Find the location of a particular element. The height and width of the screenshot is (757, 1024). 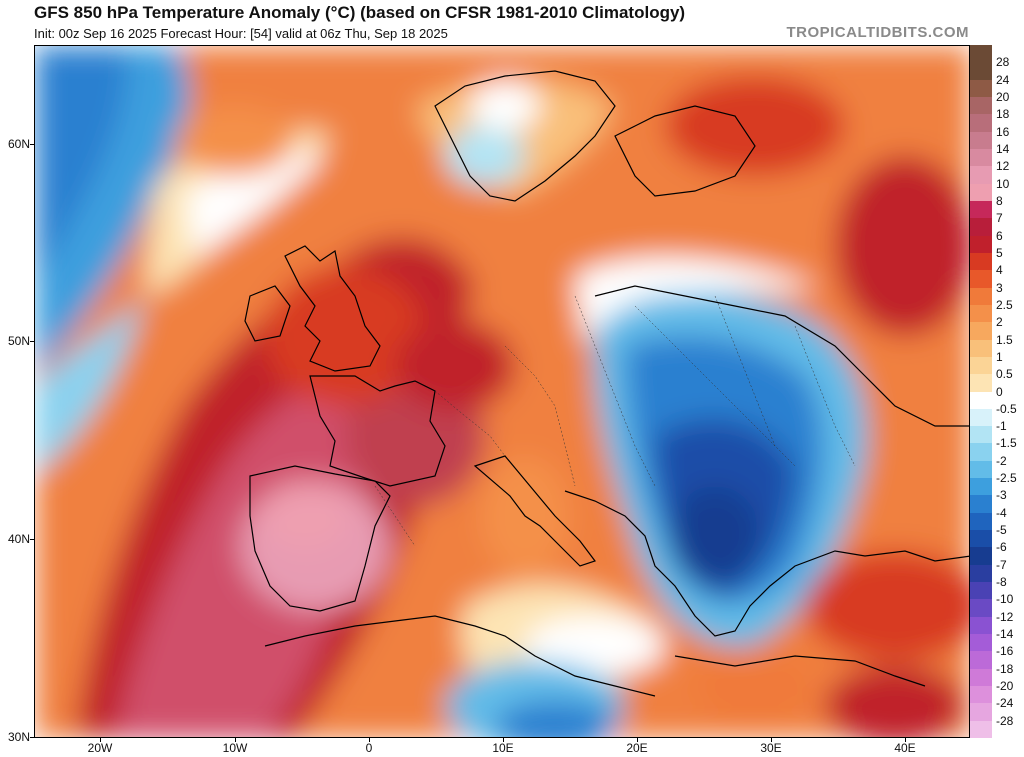

lon-label-0: 0 is located at coordinates (369, 748).